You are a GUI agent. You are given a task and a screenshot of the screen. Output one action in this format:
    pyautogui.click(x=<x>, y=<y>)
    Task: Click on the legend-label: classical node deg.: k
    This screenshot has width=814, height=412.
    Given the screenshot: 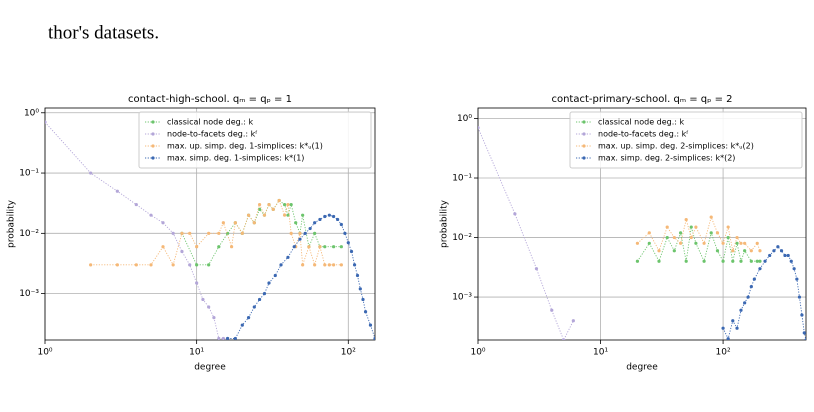 What is the action you would take?
    pyautogui.click(x=210, y=122)
    